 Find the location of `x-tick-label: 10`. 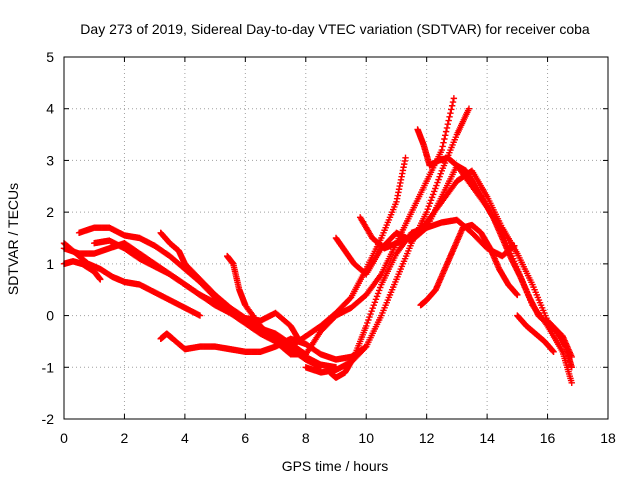

x-tick-label: 10 is located at coordinates (366, 438).